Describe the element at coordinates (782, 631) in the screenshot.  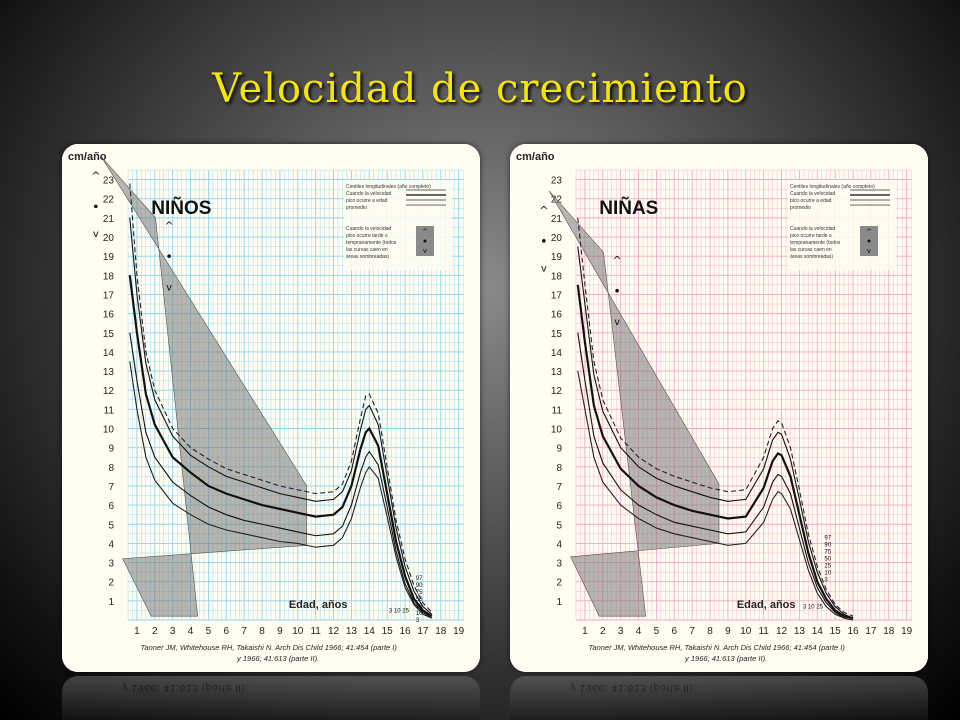
I see `x-tick-label: 12` at that location.